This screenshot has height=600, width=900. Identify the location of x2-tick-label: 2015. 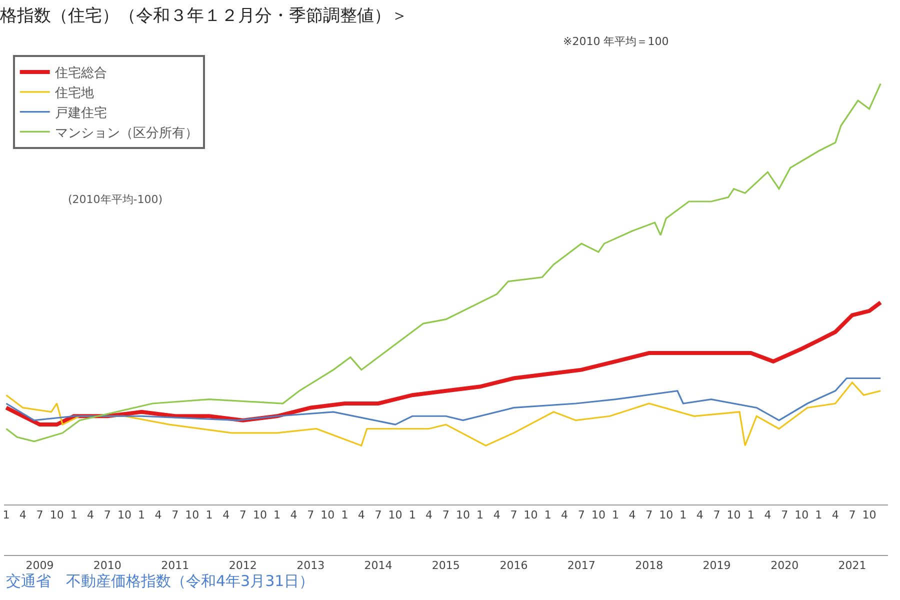
(446, 565).